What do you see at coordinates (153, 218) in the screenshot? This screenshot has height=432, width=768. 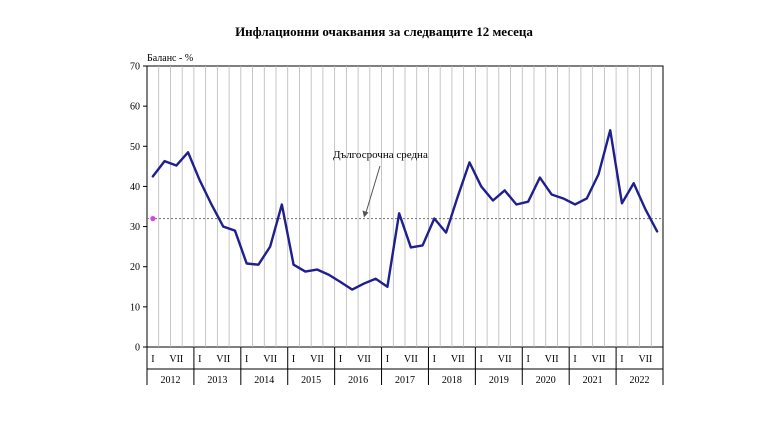 I see `average-marker` at bounding box center [153, 218].